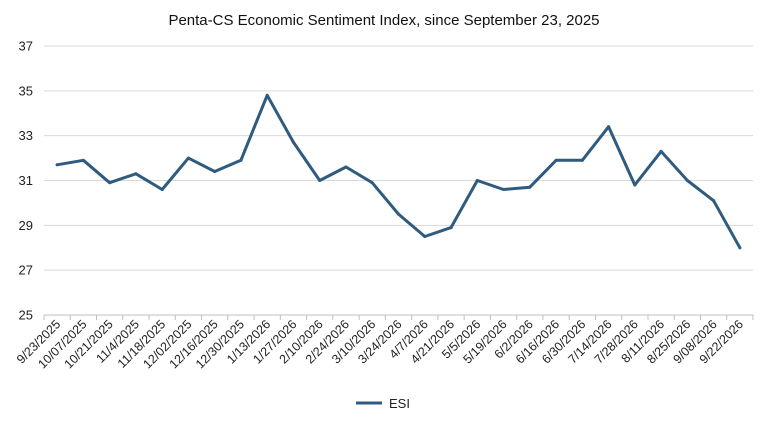  Describe the element at coordinates (26, 315) in the screenshot. I see `y-tick-label: 25` at that location.